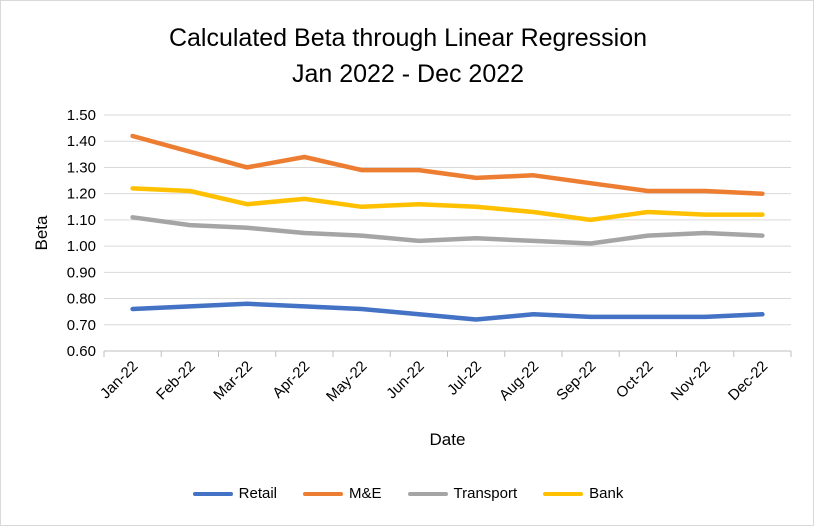 The width and height of the screenshot is (814, 527). What do you see at coordinates (485, 493) in the screenshot?
I see `legend-label: Transport` at bounding box center [485, 493].